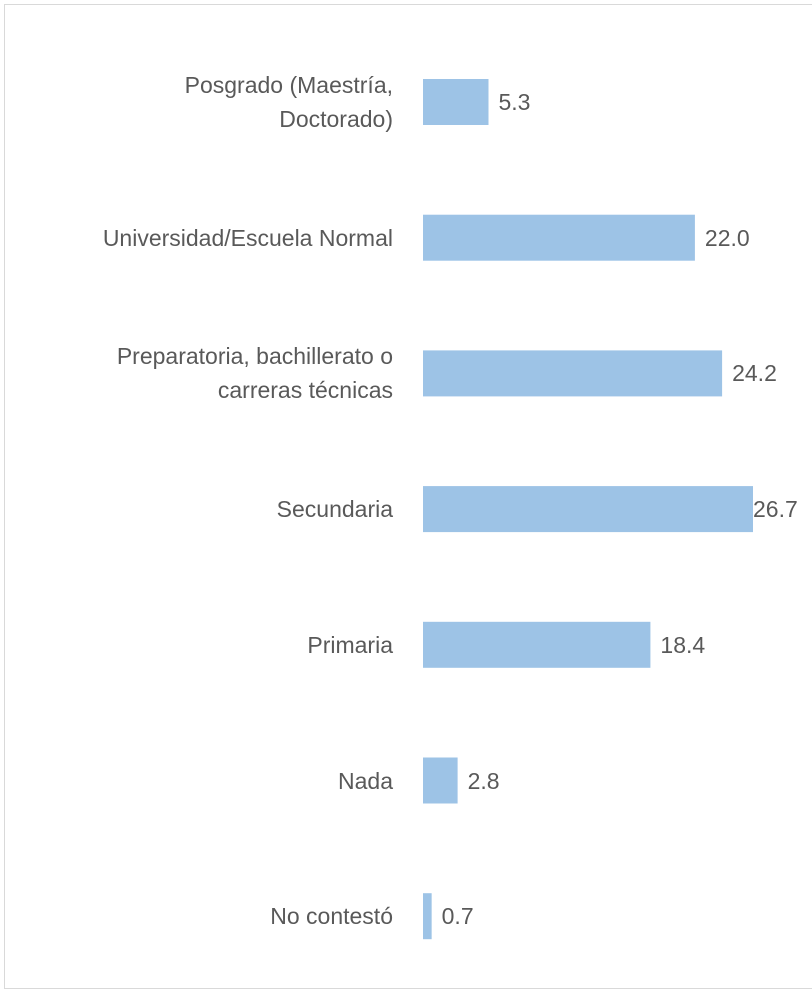 This screenshot has width=812, height=1008. I want to click on value-label: 24.2, so click(754, 373).